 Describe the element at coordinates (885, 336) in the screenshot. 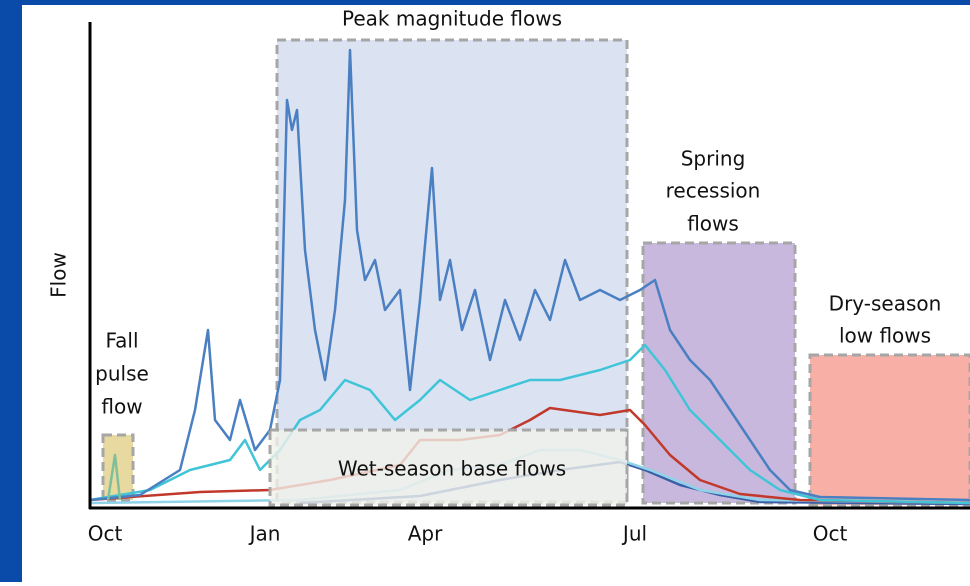

I see `region-label: low flows` at that location.